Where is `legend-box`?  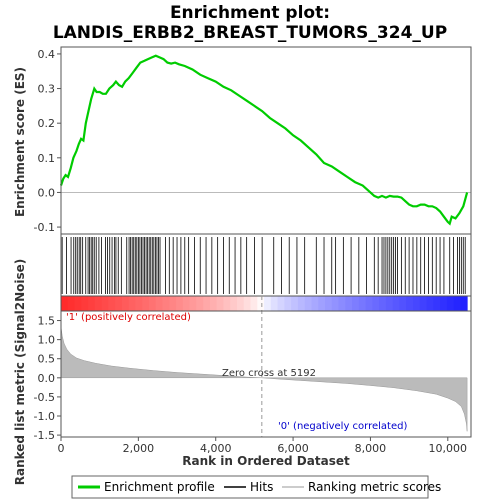 legend-box is located at coordinates (250, 487).